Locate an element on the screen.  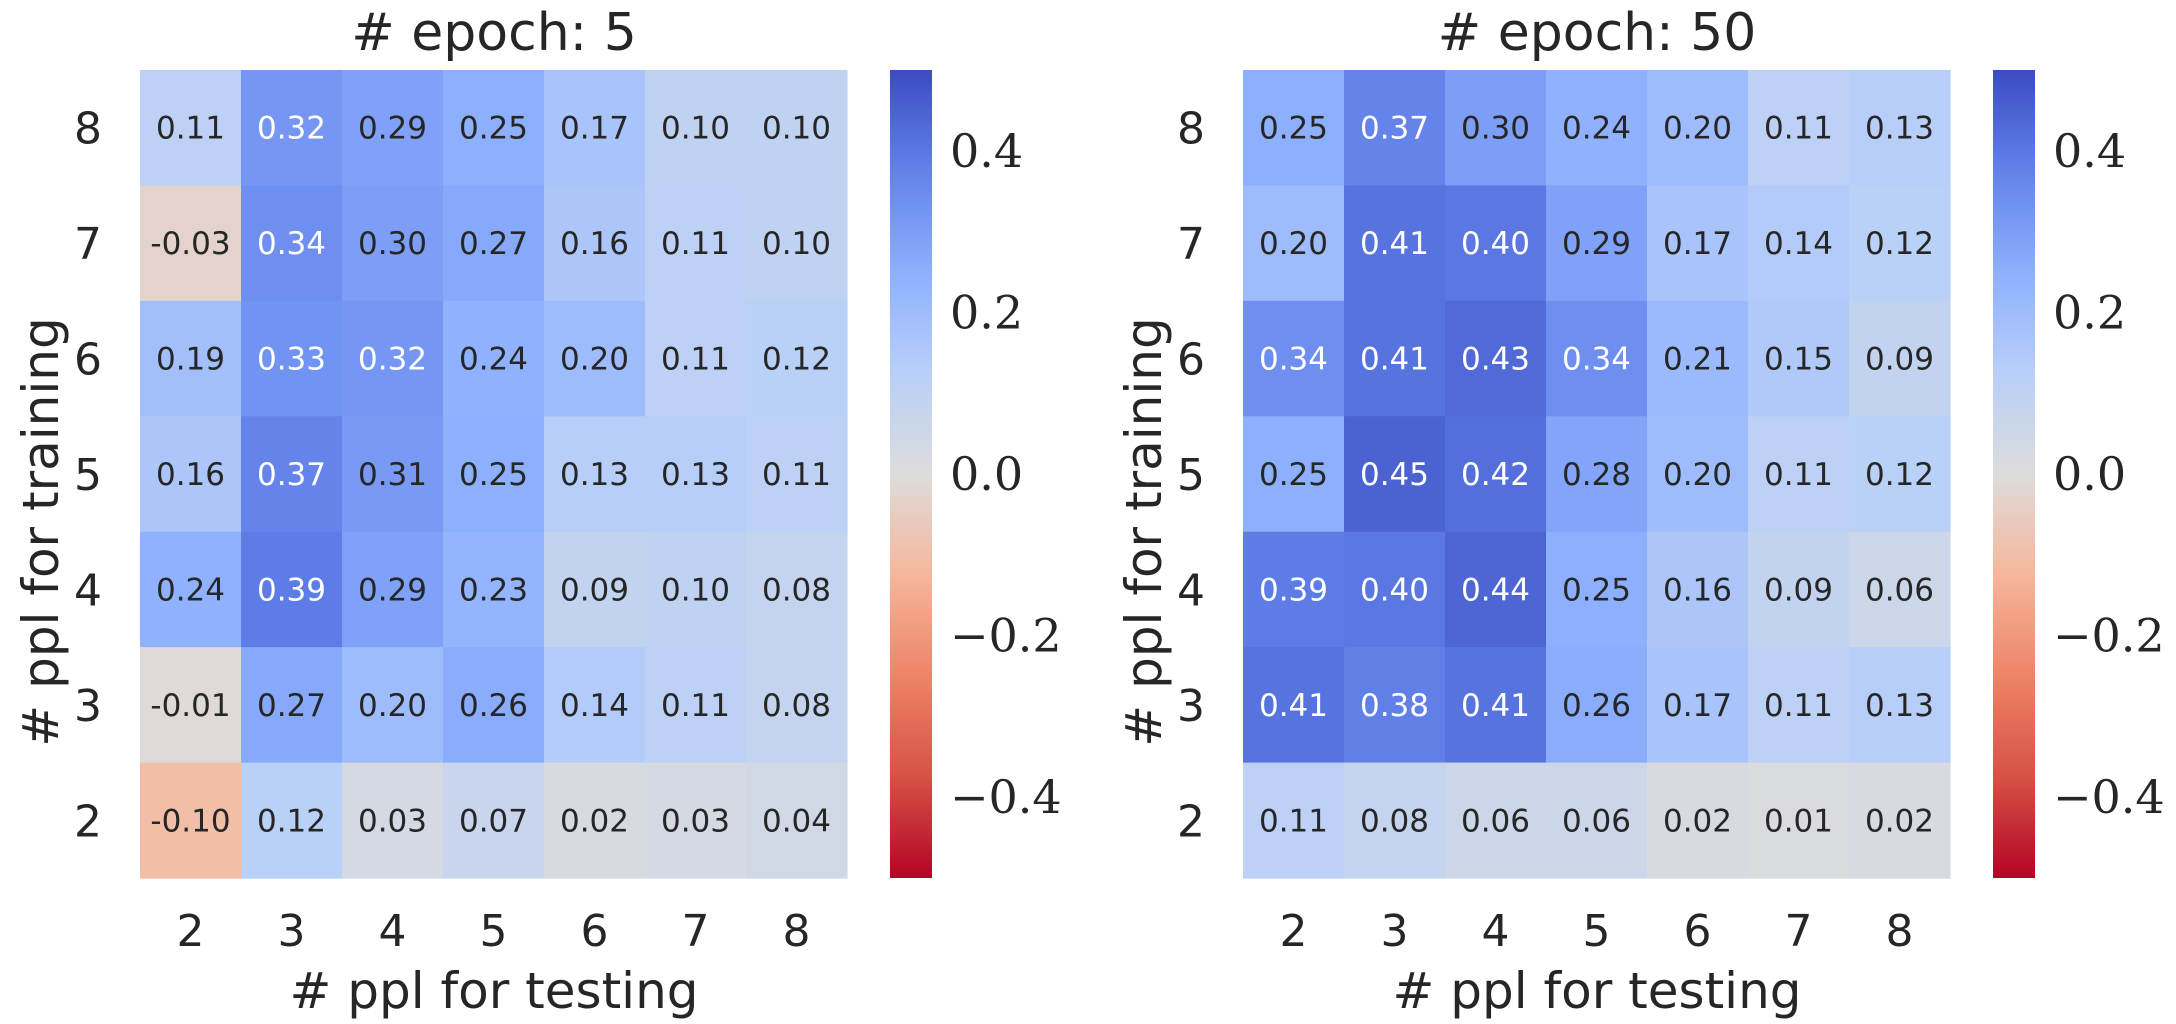
x-axis-label: # ppl for testing is located at coordinates (1596, 991).